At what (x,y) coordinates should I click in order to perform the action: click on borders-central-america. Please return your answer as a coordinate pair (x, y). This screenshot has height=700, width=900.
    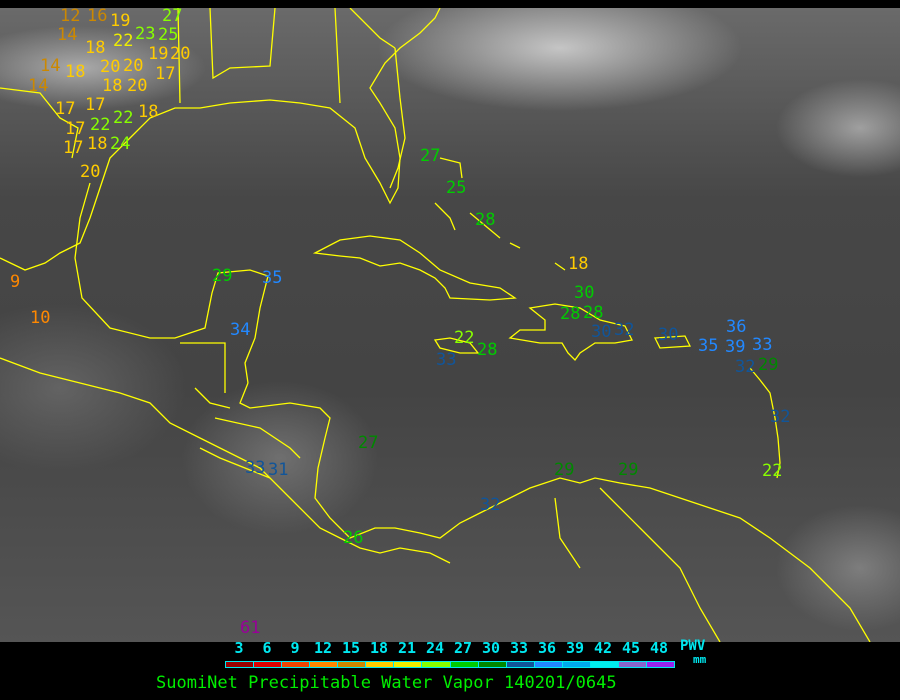
    Looking at the image, I should click on (240, 410).